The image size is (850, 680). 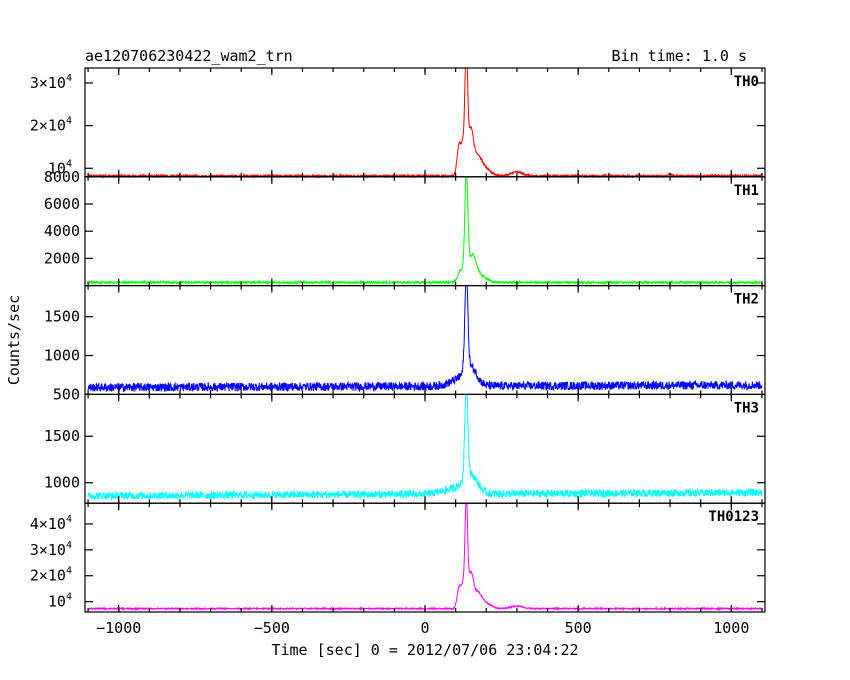 What do you see at coordinates (424, 650) in the screenshot?
I see `x-axis-title: Time [sec] 0 = 2012/07/06 23:04:22` at bounding box center [424, 650].